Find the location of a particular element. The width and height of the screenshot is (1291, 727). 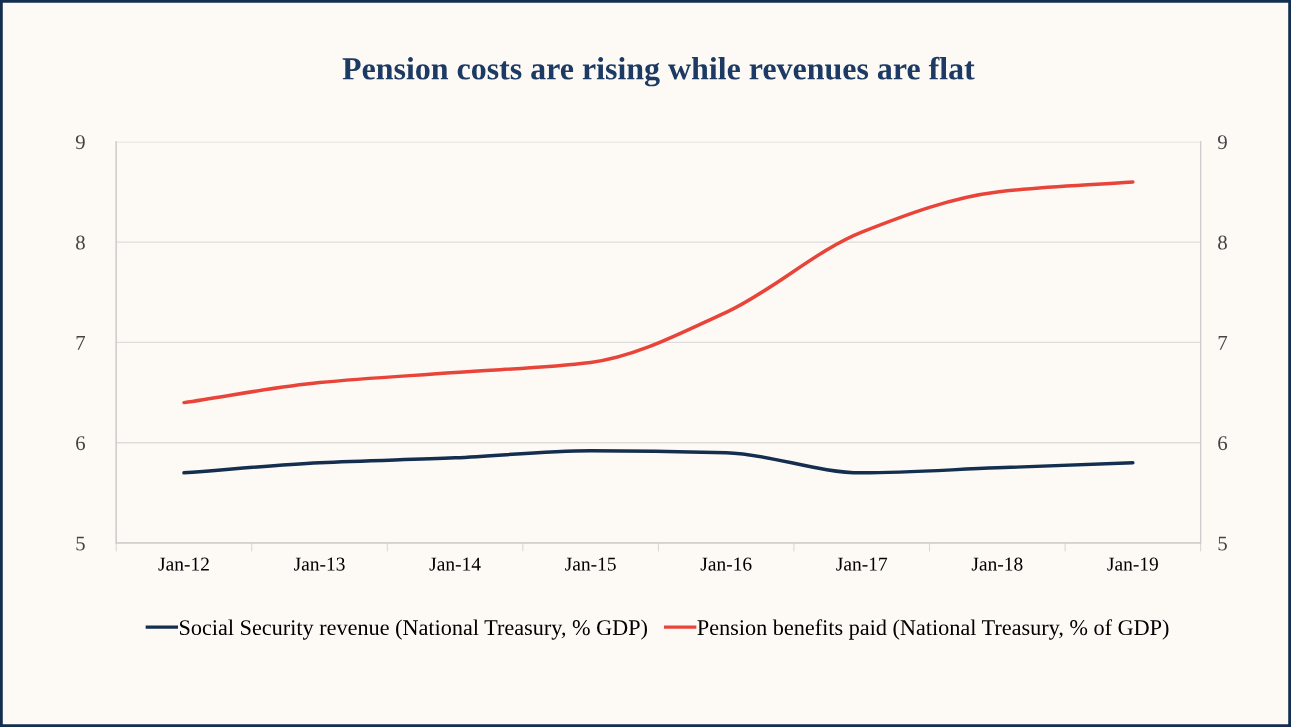

x-tick-label: Jan-15 is located at coordinates (590, 564).